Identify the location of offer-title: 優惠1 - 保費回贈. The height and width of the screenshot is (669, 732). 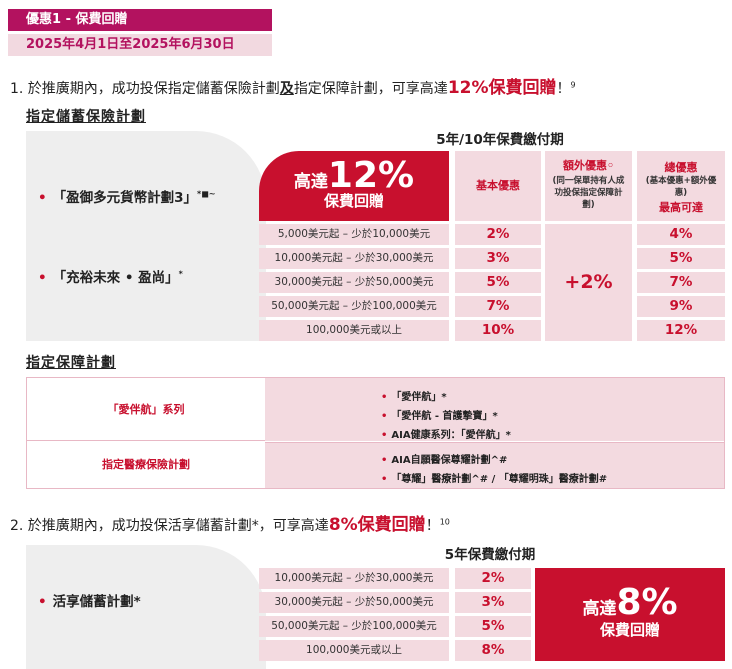
(140, 20).